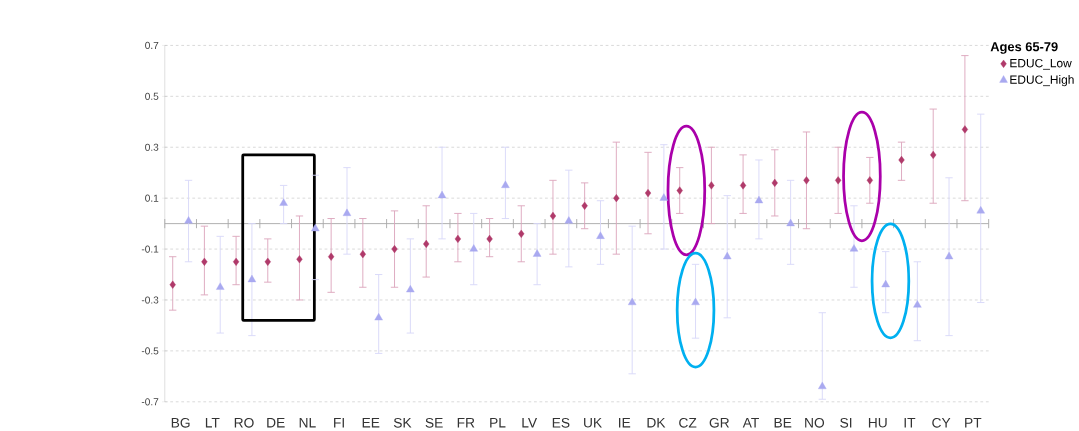  I want to click on x-tick-label: SK, so click(402, 423).